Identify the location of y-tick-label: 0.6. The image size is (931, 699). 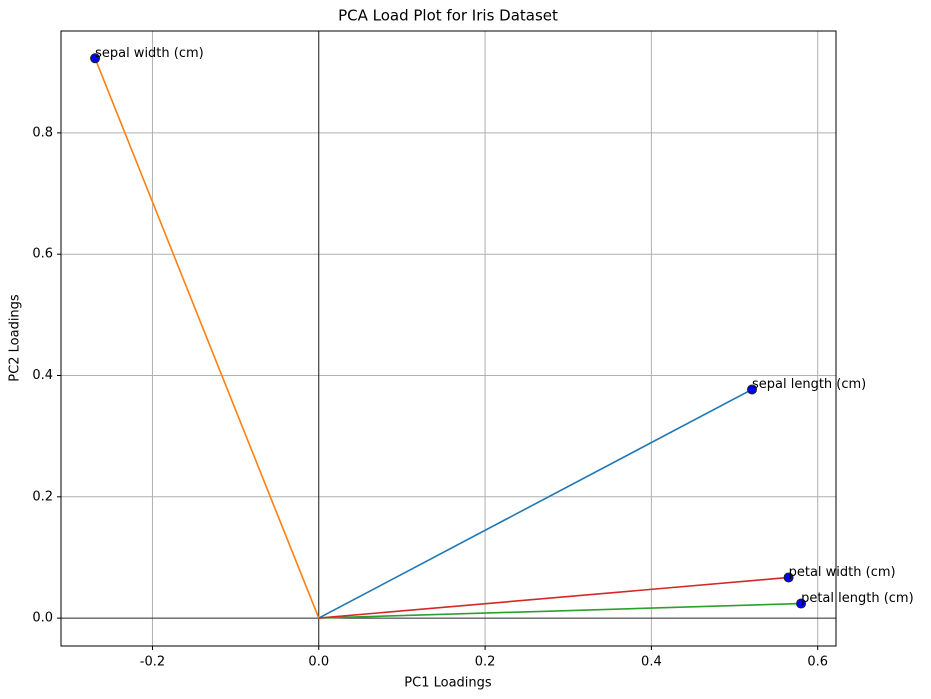
(42, 254).